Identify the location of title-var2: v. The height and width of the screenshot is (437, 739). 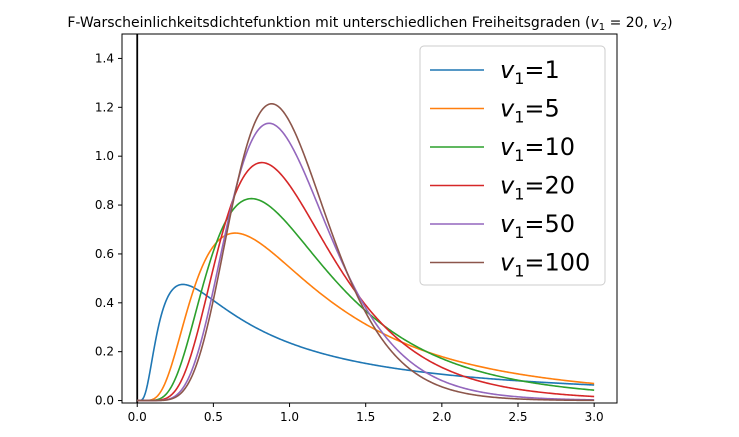
(656, 23).